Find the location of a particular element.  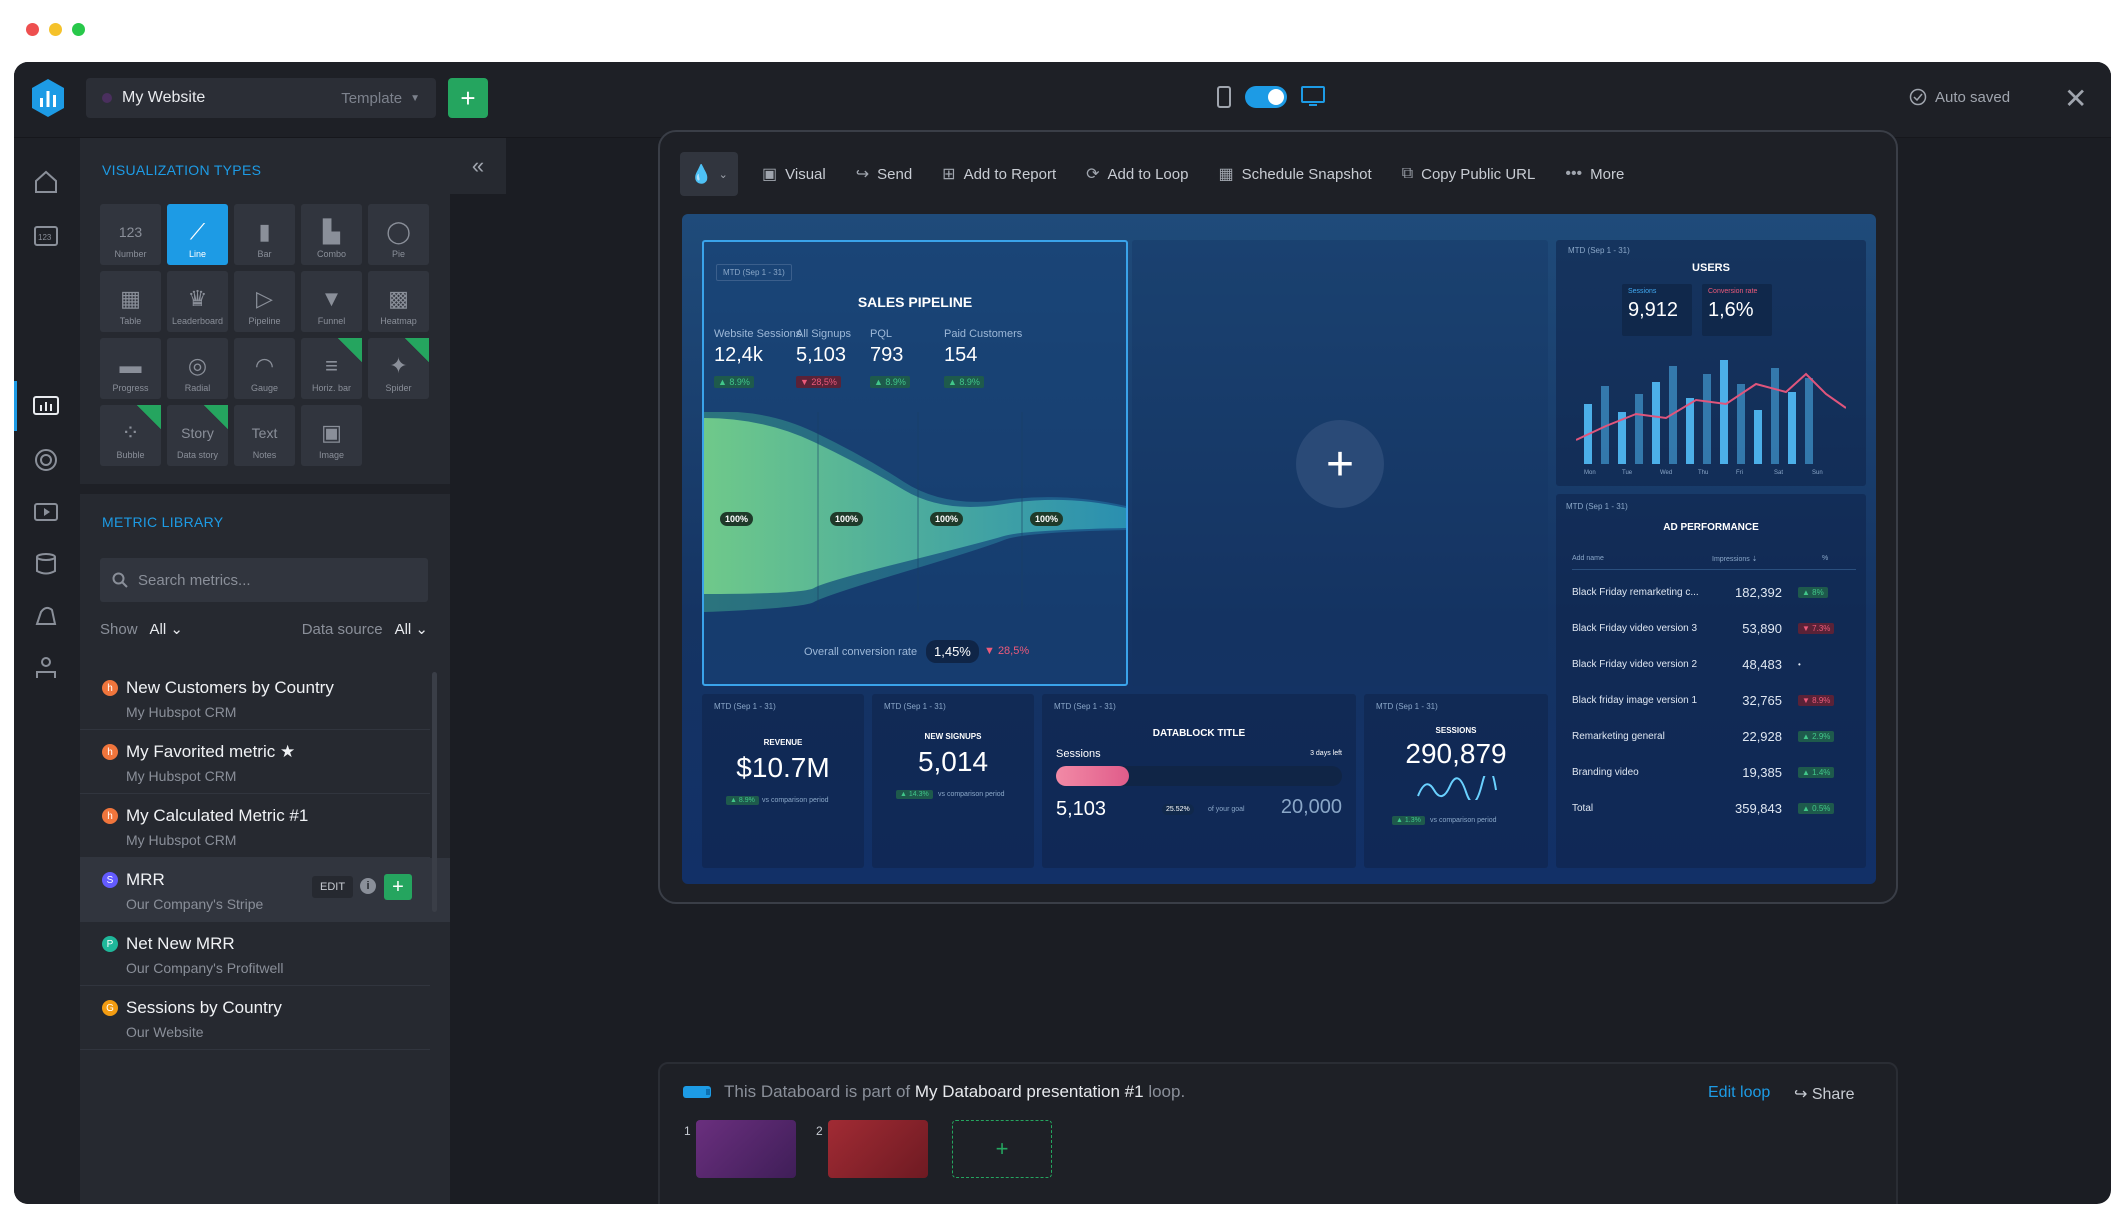

share-button: ↪ Share is located at coordinates (1824, 1094).